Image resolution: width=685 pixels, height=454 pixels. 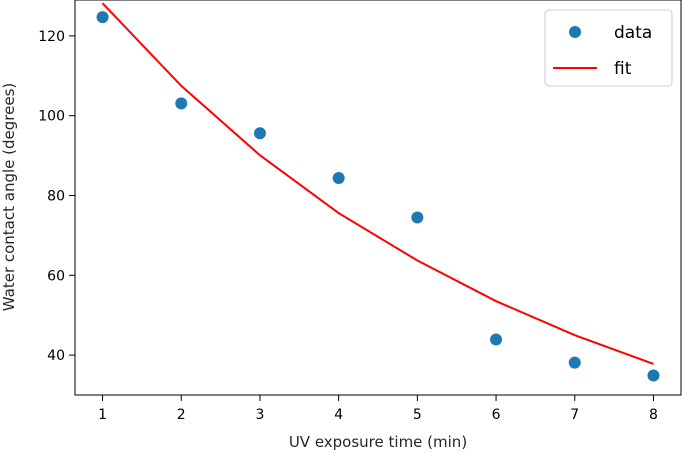 I want to click on y-tick-label: 120, so click(x=51, y=37).